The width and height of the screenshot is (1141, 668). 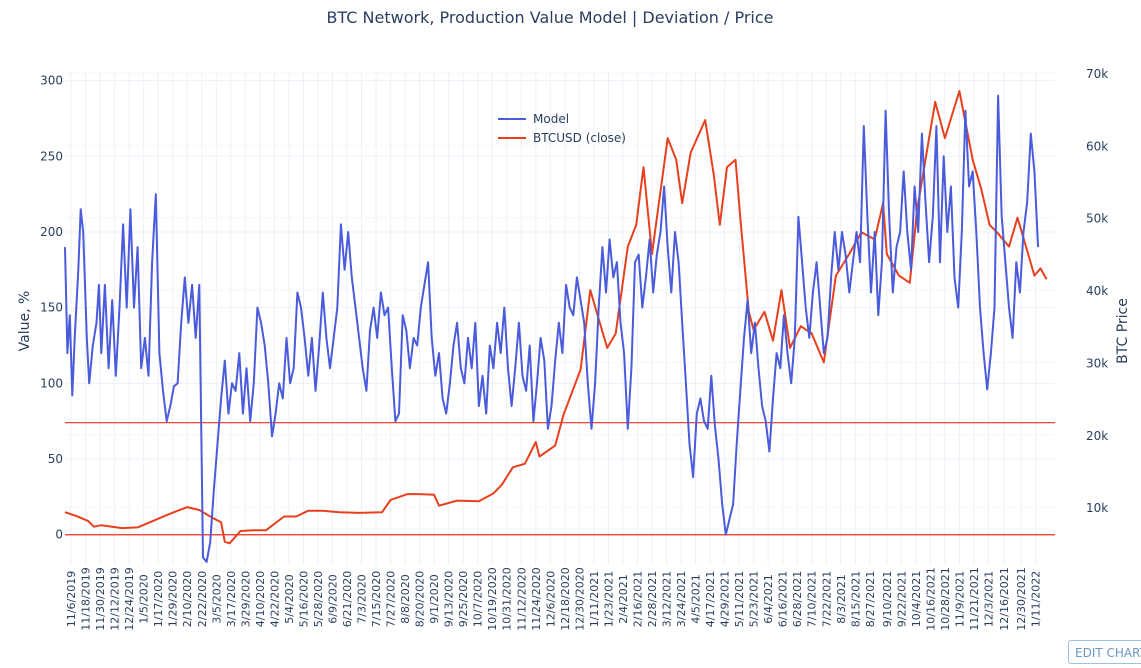 I want to click on x-tick-label: 8/27/2021, so click(x=870, y=599).